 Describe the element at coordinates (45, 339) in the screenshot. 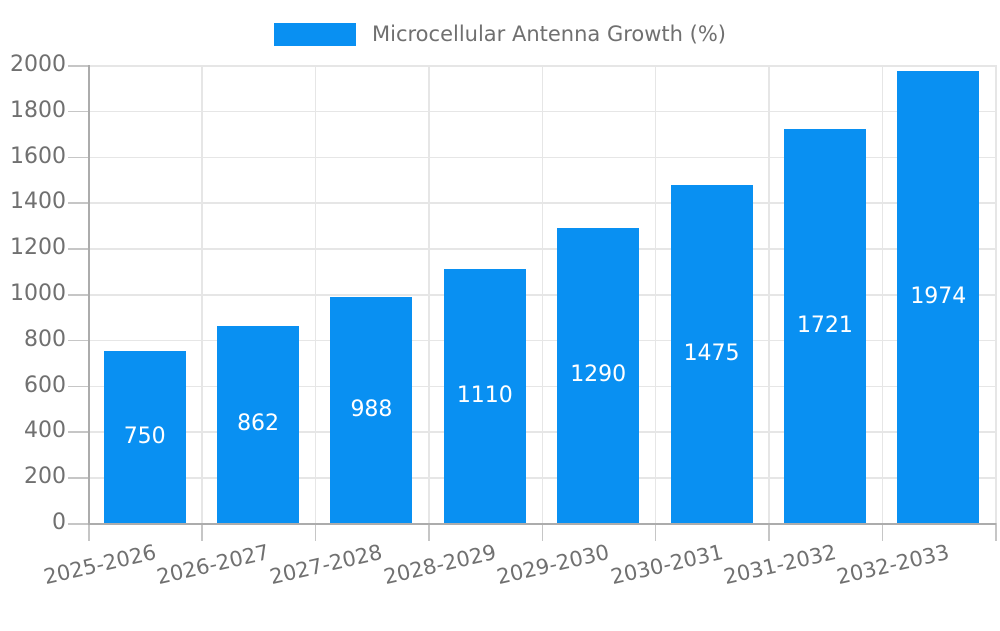

I see `y-tick-label: 800` at that location.